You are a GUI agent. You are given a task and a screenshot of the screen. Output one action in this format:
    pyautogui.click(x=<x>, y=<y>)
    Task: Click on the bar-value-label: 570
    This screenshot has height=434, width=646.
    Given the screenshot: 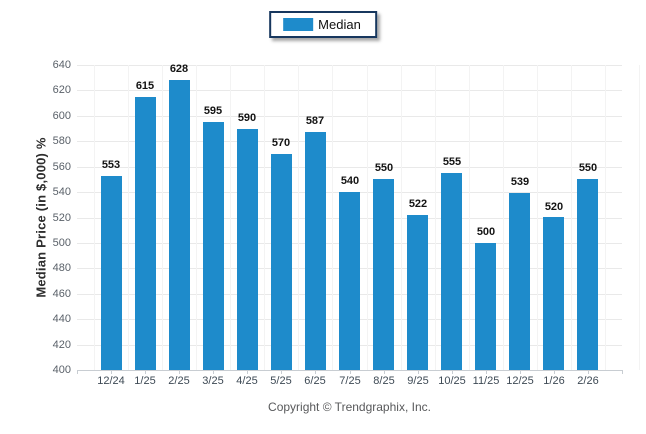 What is the action you would take?
    pyautogui.click(x=281, y=143)
    